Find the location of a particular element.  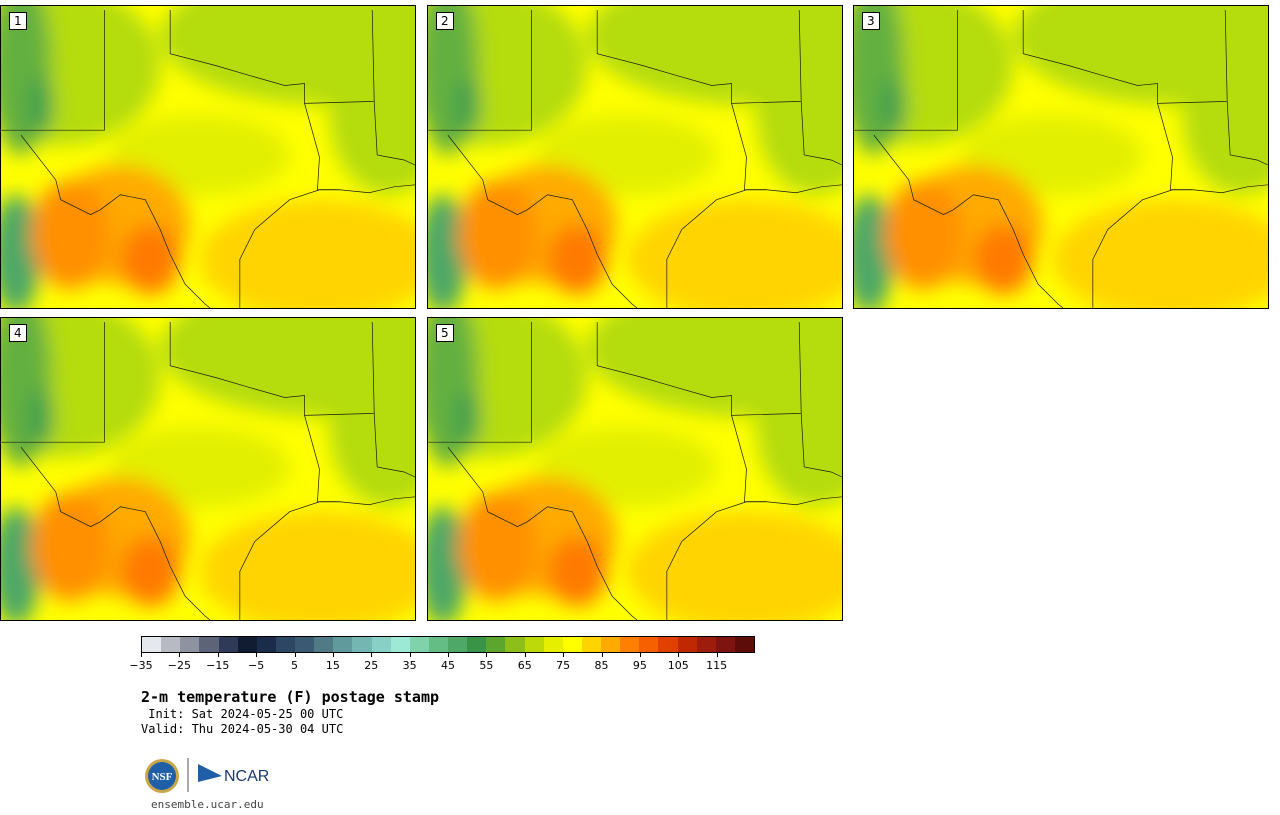

member-number-label: 3 is located at coordinates (871, 21).